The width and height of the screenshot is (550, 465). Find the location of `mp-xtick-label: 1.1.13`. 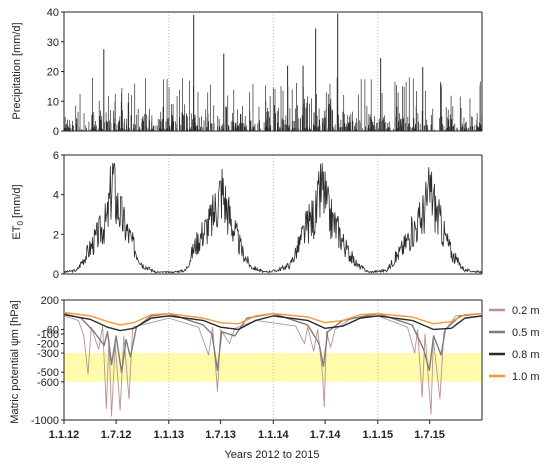

mp-xtick-label: 1.1.13 is located at coordinates (168, 435).